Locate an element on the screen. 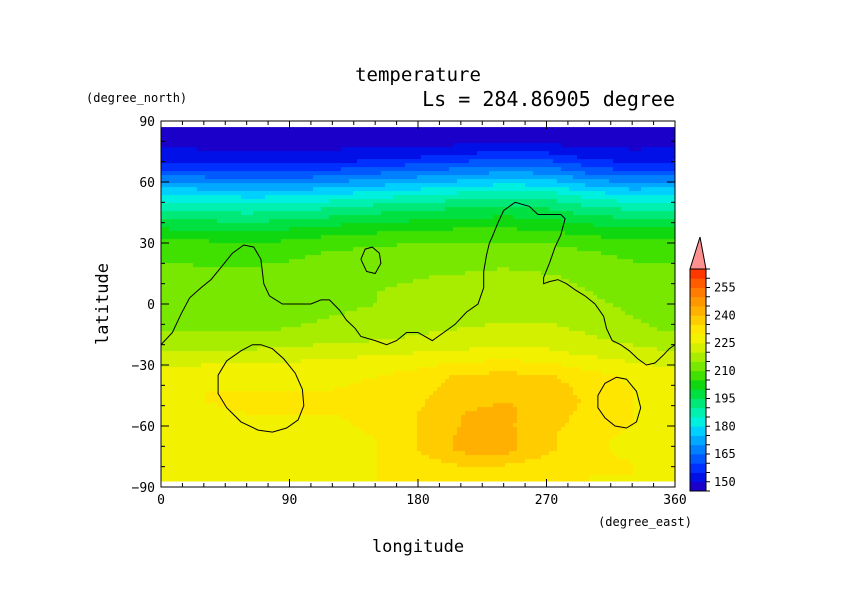 The height and width of the screenshot is (595, 842). heatmap-cell-1940 is located at coordinates (183, 189).